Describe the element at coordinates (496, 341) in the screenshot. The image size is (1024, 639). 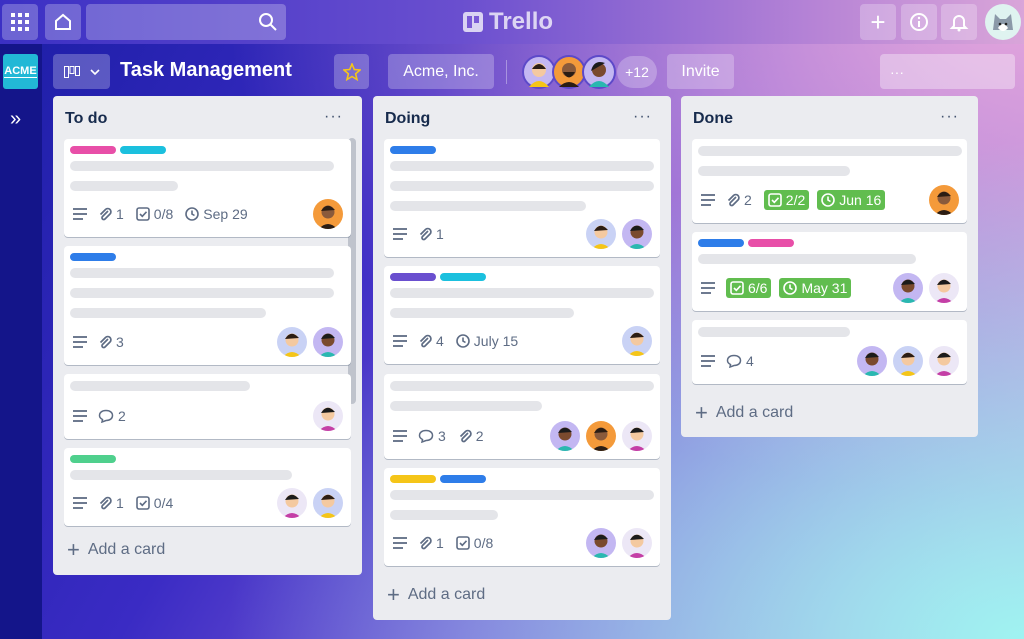
I see `badge-text: July 15` at that location.